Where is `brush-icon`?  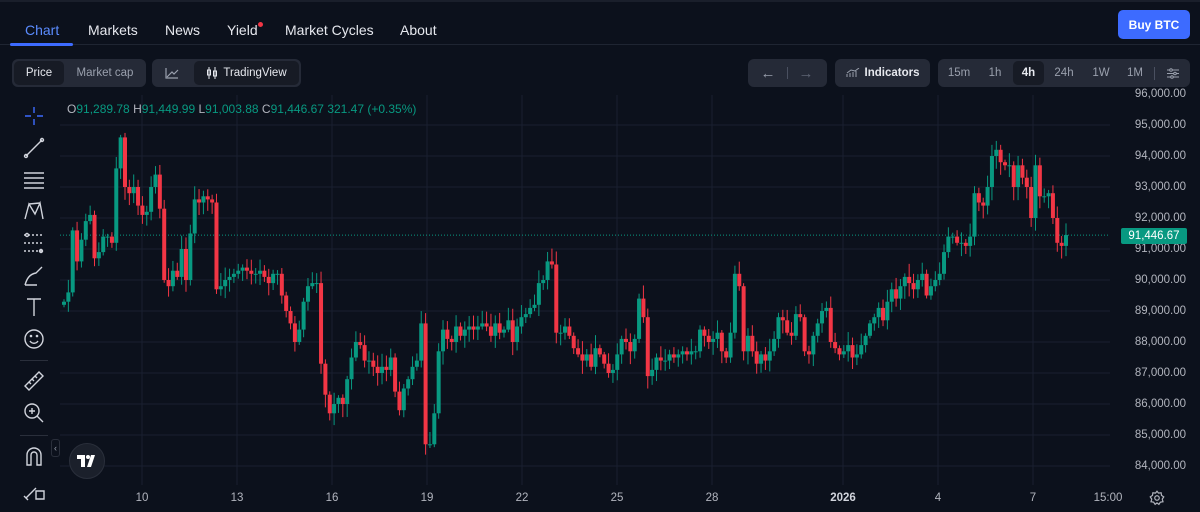
brush-icon is located at coordinates (34, 276).